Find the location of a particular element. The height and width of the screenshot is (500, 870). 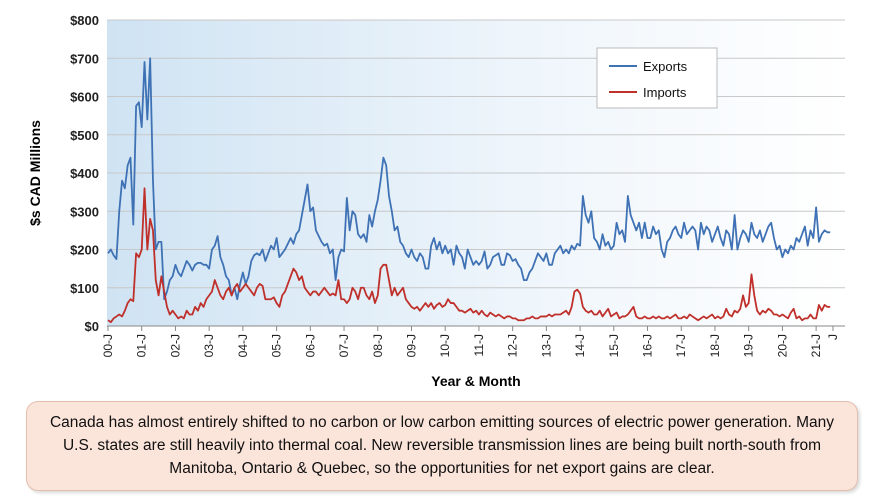

x-tick-label: 08-J is located at coordinates (378, 345).